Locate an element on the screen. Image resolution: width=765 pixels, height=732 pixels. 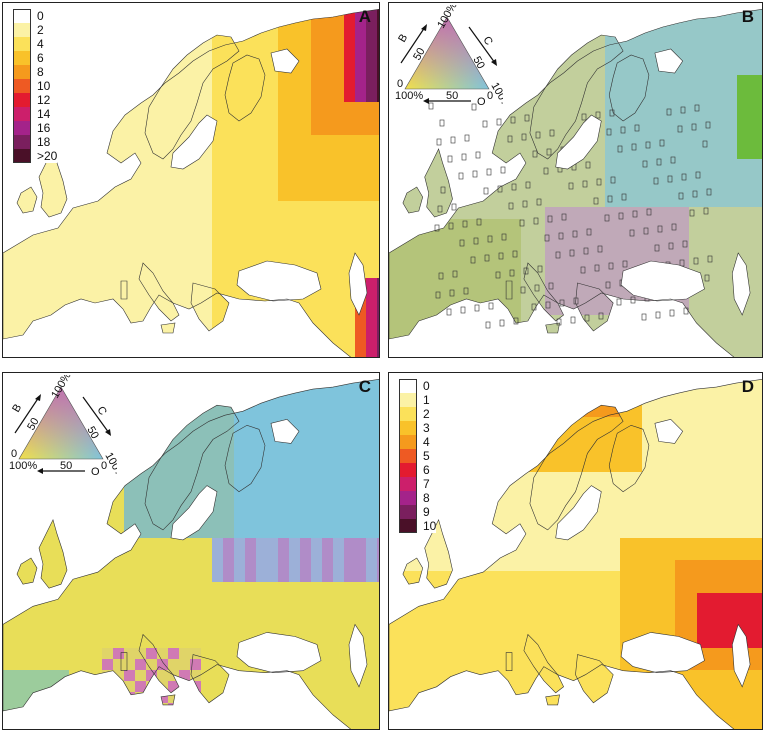
baltic-sea is located at coordinates (578, 513).